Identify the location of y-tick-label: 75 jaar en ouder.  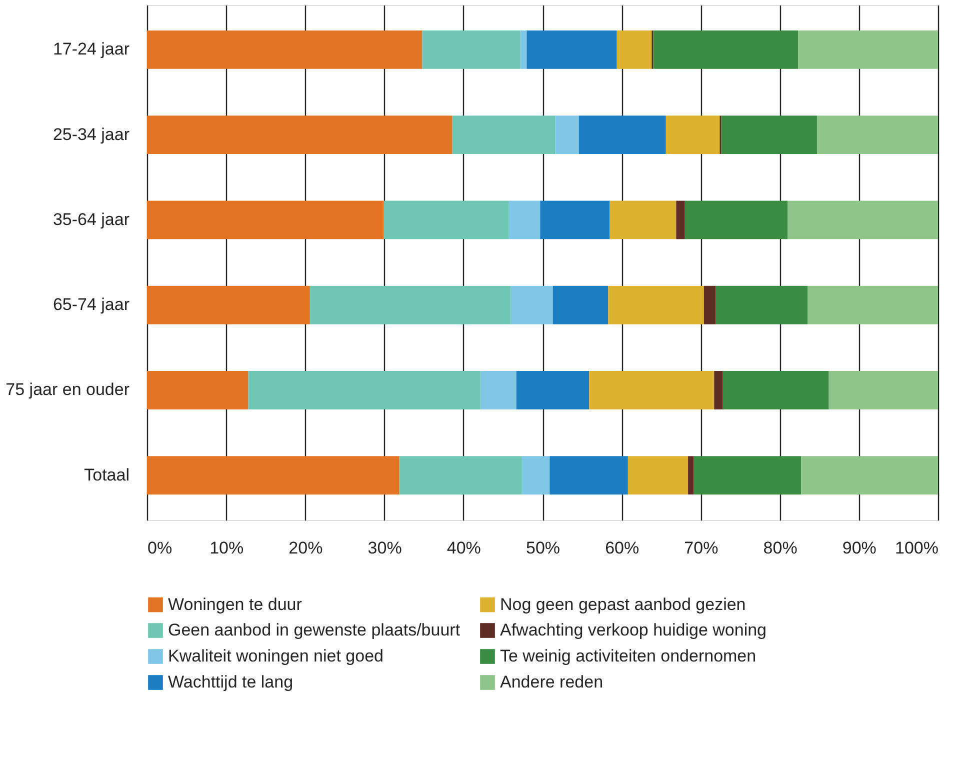
(68, 390).